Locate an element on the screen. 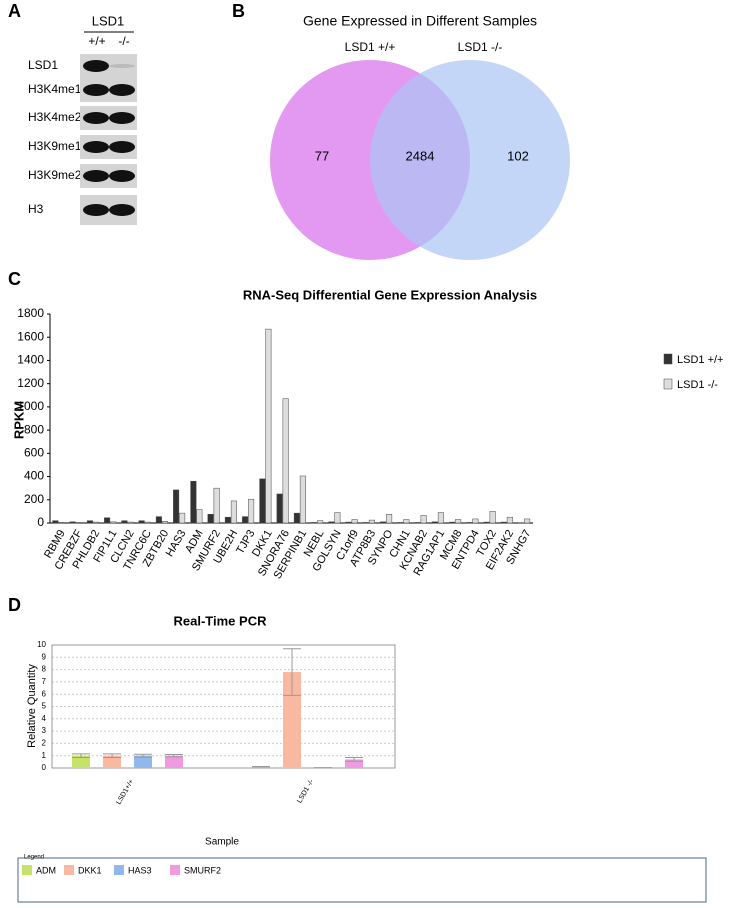  y-tick-label: 7 is located at coordinates (44, 681).